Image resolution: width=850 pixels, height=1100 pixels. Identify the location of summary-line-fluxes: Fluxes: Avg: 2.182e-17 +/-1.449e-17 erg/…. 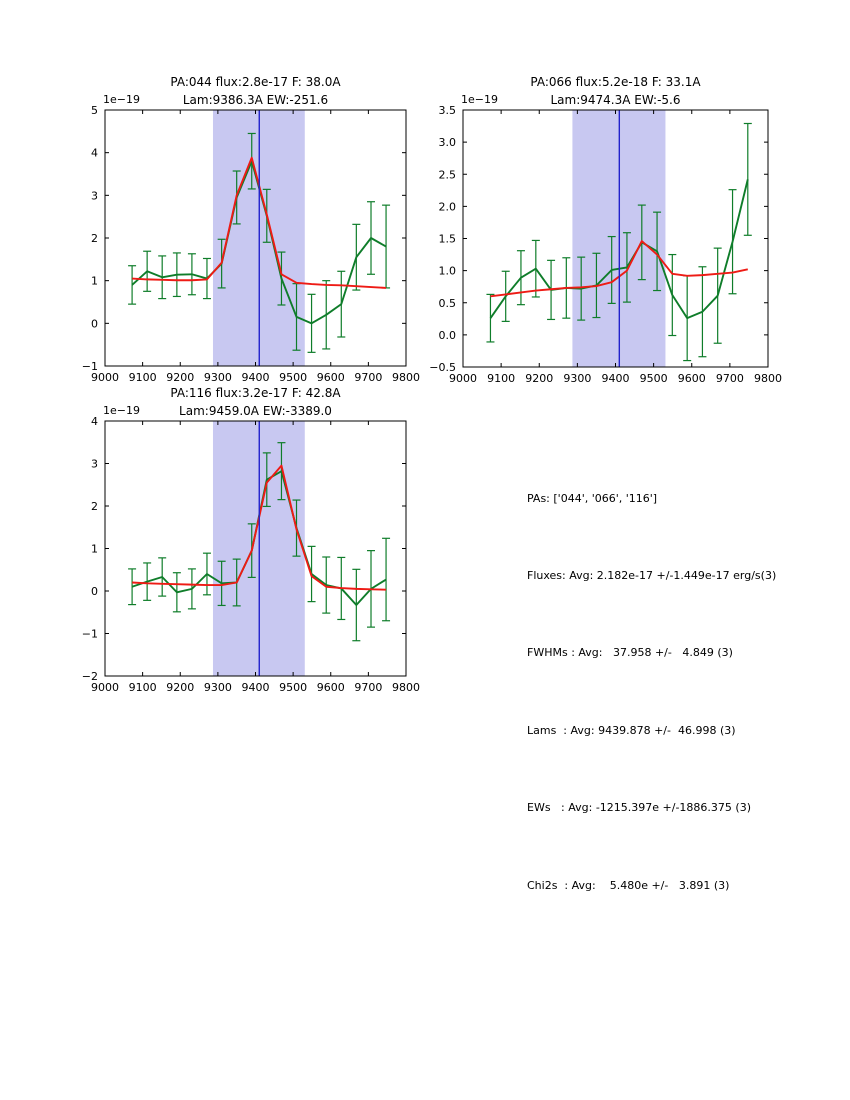
(652, 575).